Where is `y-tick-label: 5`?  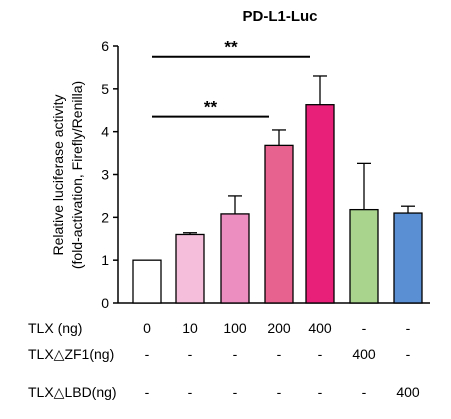
y-tick-label: 5 is located at coordinates (105, 89).